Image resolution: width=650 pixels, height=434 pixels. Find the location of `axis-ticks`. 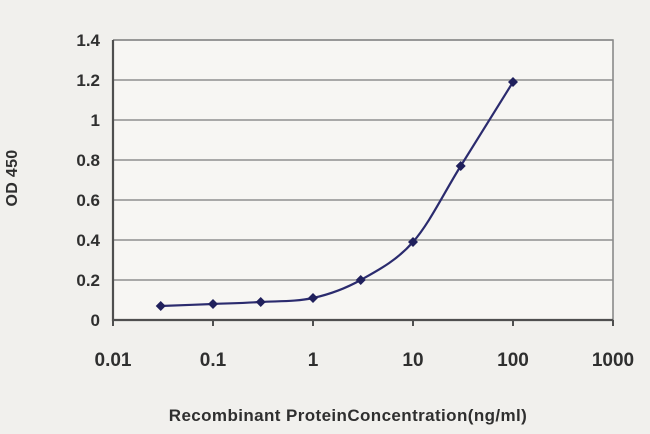

axis-ticks is located at coordinates (363, 323).